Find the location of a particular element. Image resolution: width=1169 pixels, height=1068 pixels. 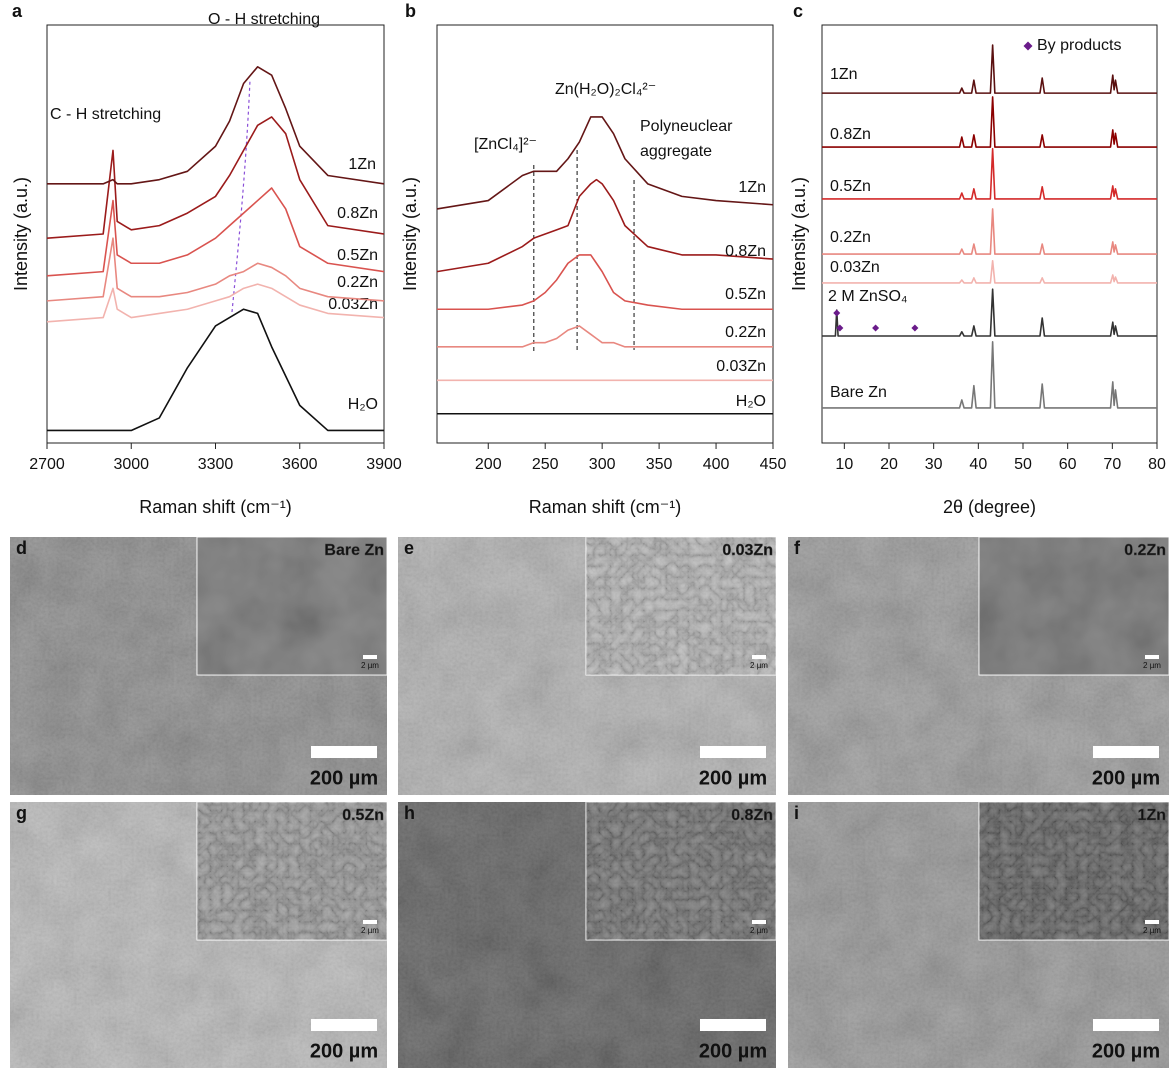

annotation: C - H stretching is located at coordinates (105, 114).